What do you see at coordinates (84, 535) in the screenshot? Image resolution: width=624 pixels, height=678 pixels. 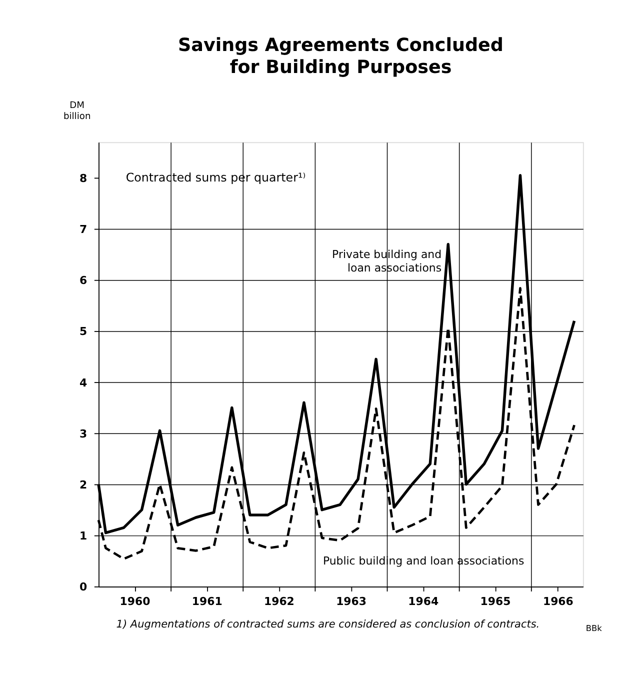 I see `y-tick-label: 1` at bounding box center [84, 535].